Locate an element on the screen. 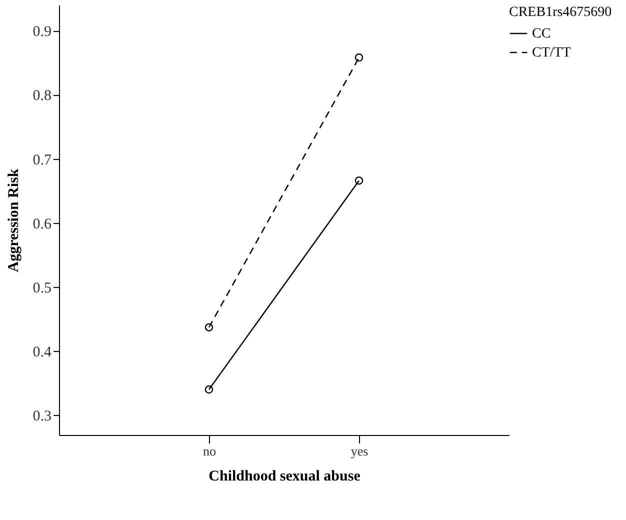 This screenshot has height=520, width=626. y-tick-label: 0.9 is located at coordinates (42, 32).